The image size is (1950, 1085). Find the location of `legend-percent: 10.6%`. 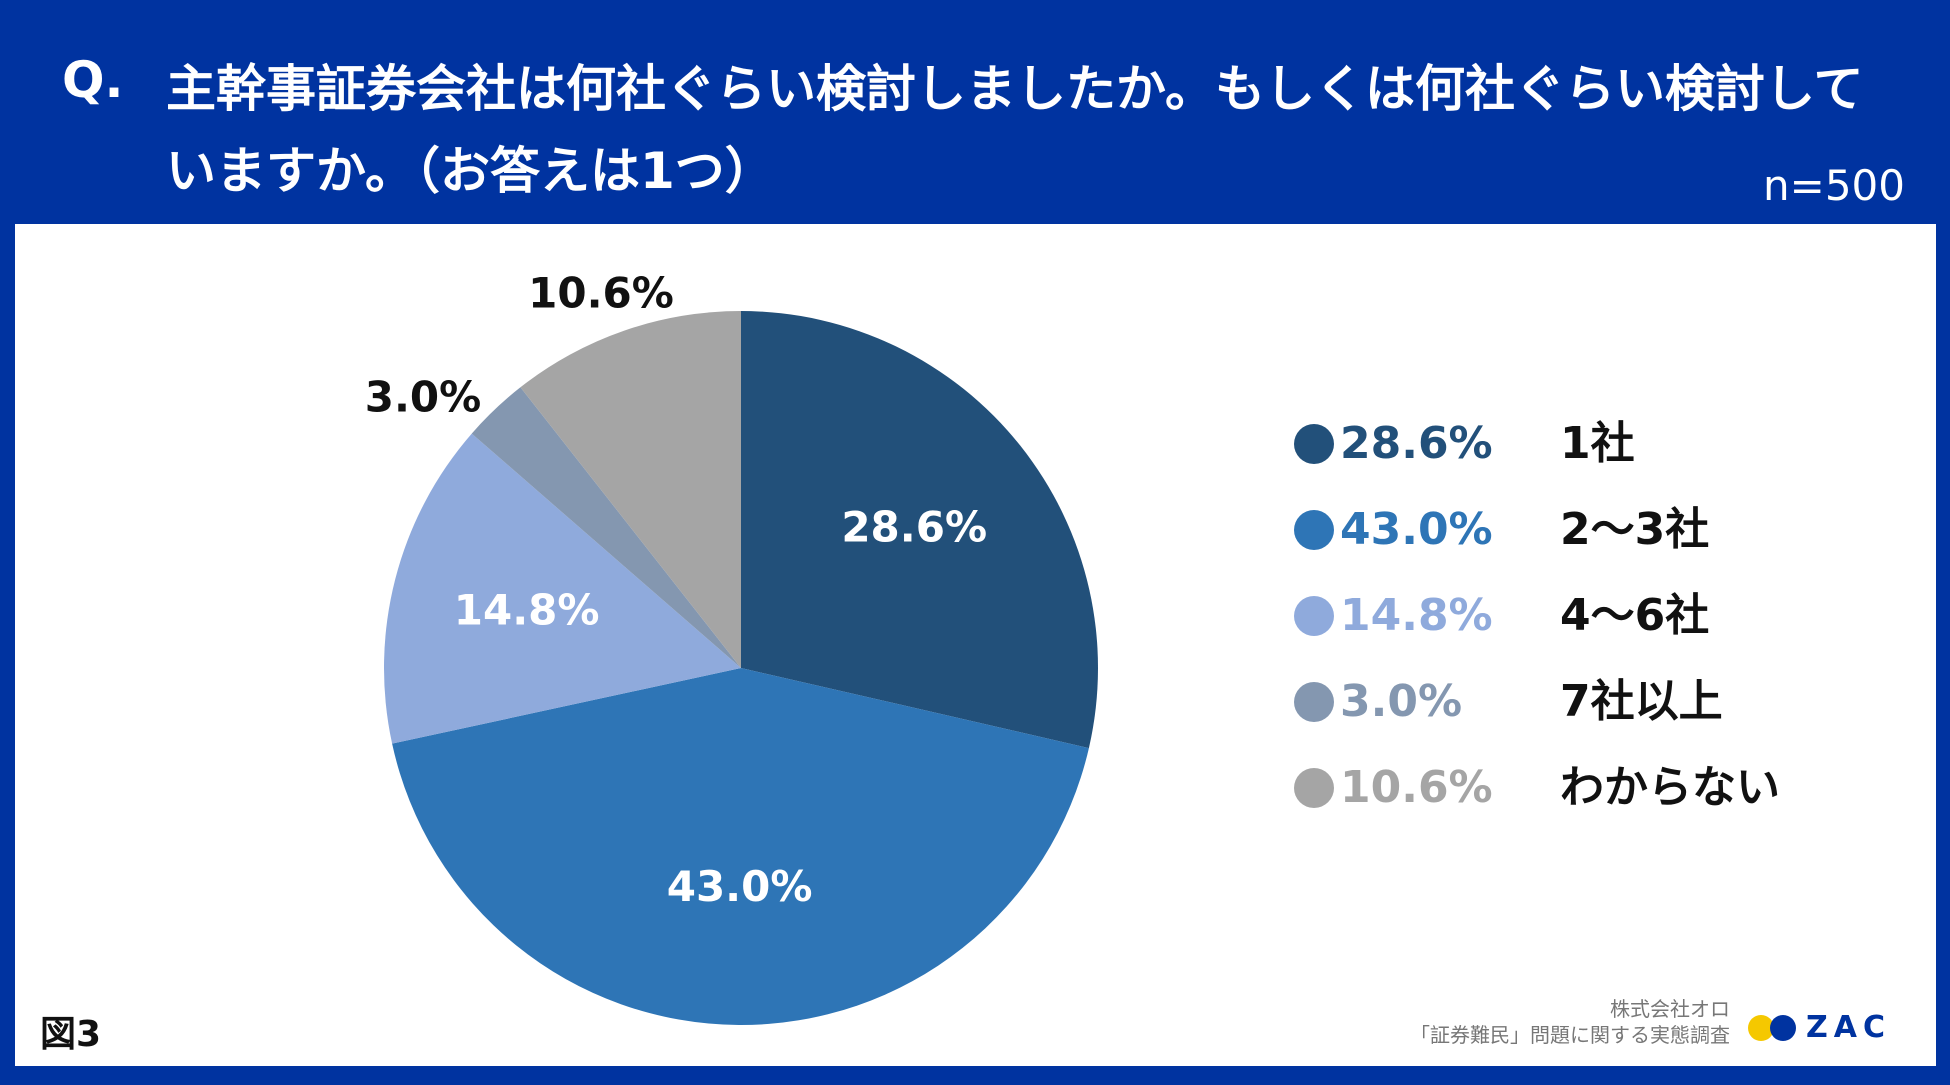

legend-percent: 10.6% is located at coordinates (1416, 787).